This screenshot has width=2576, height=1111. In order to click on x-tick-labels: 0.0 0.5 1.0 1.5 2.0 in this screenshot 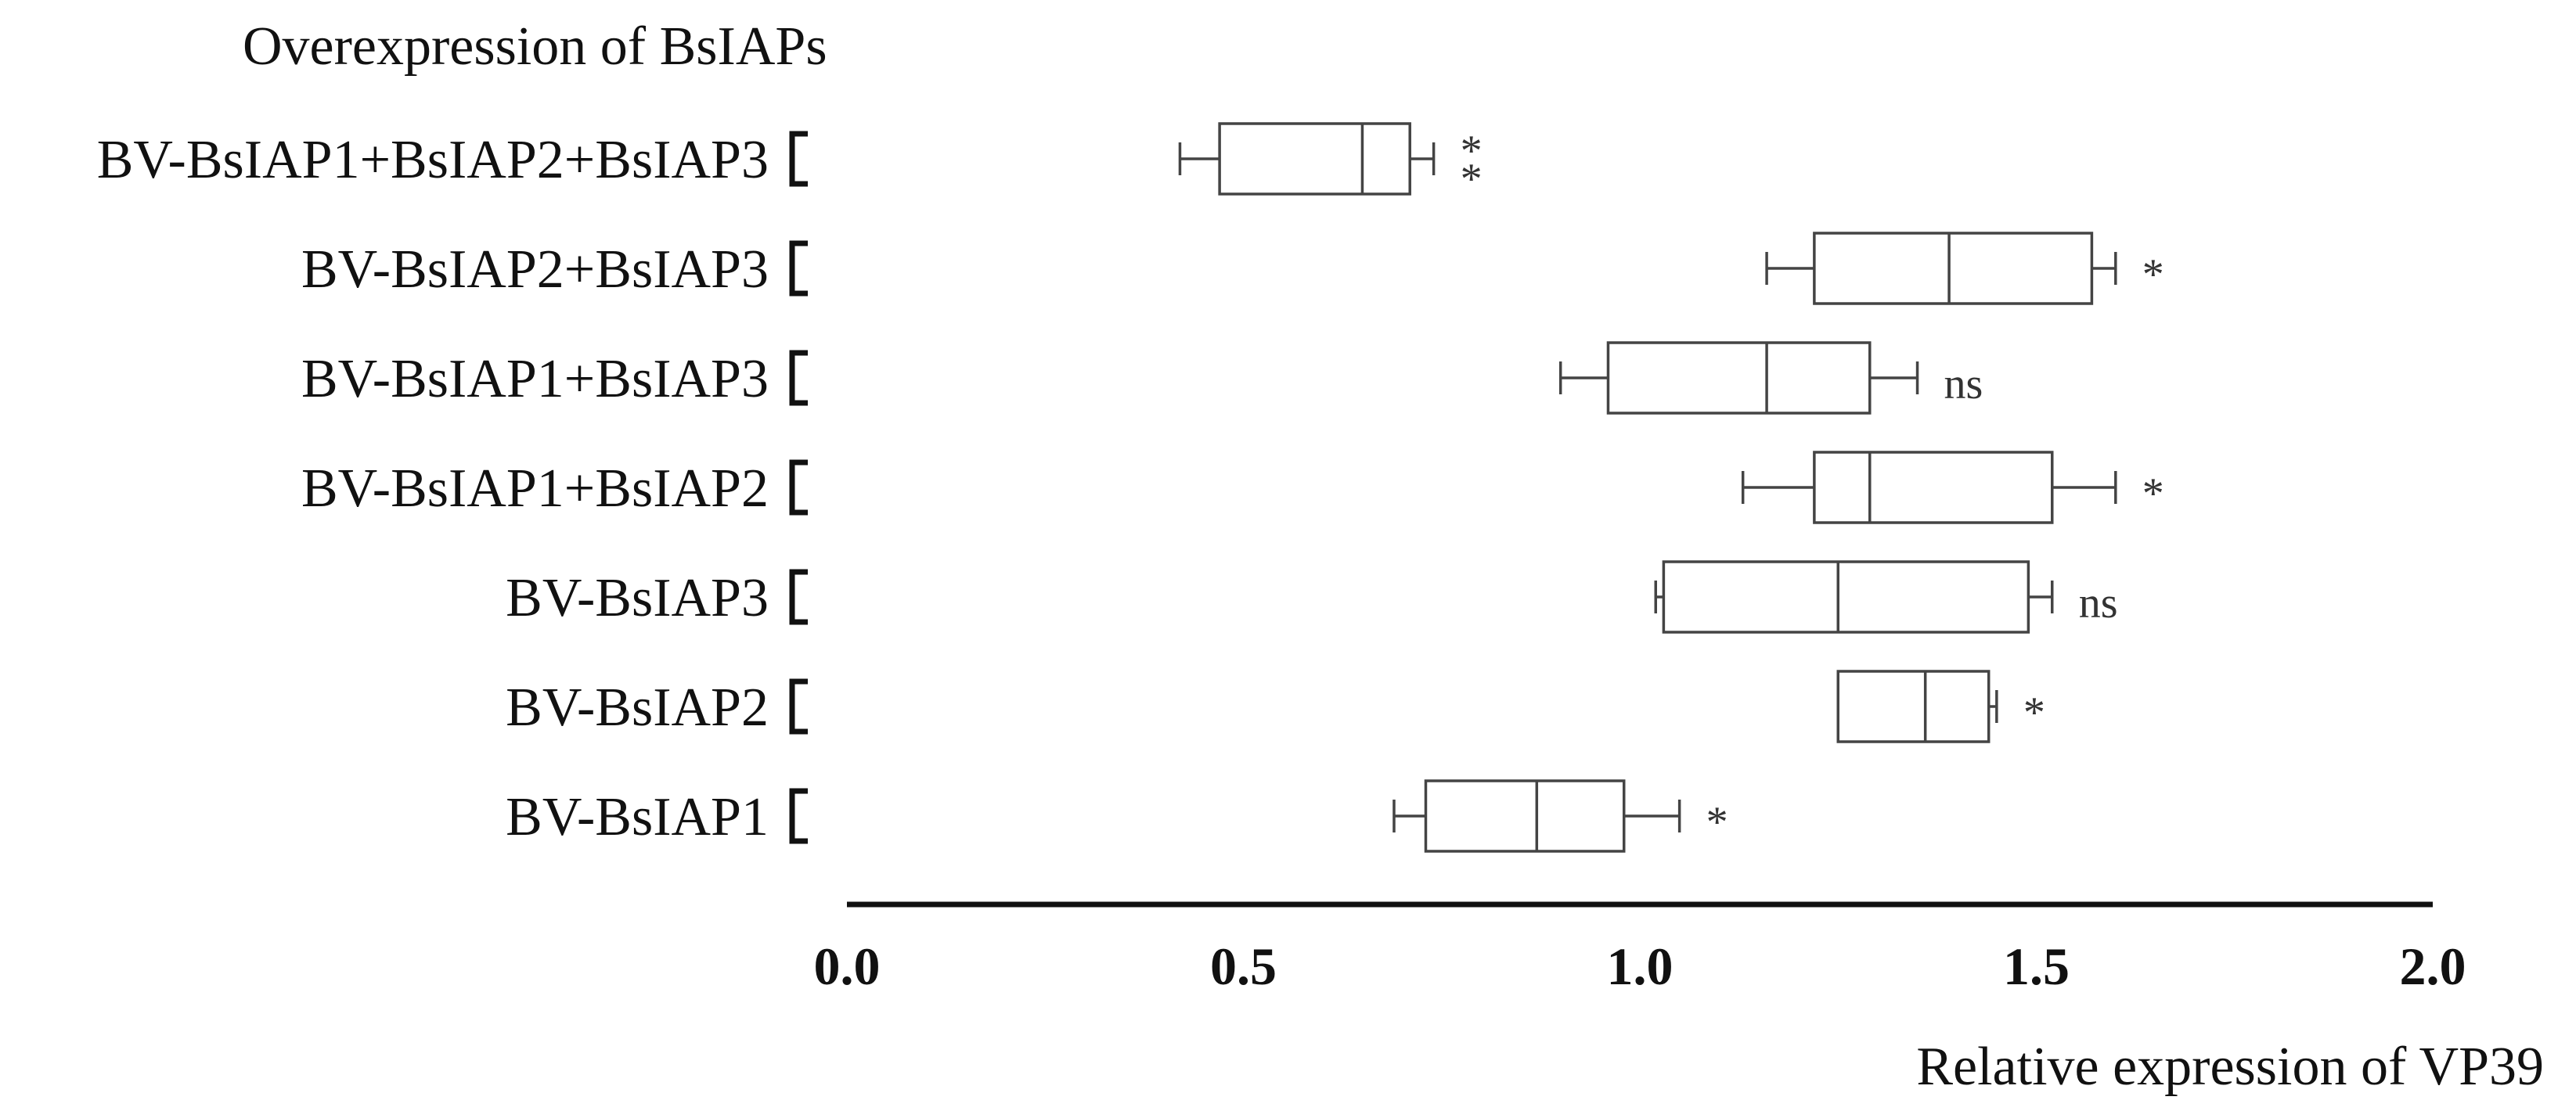, I will do `click(1640, 966)`.